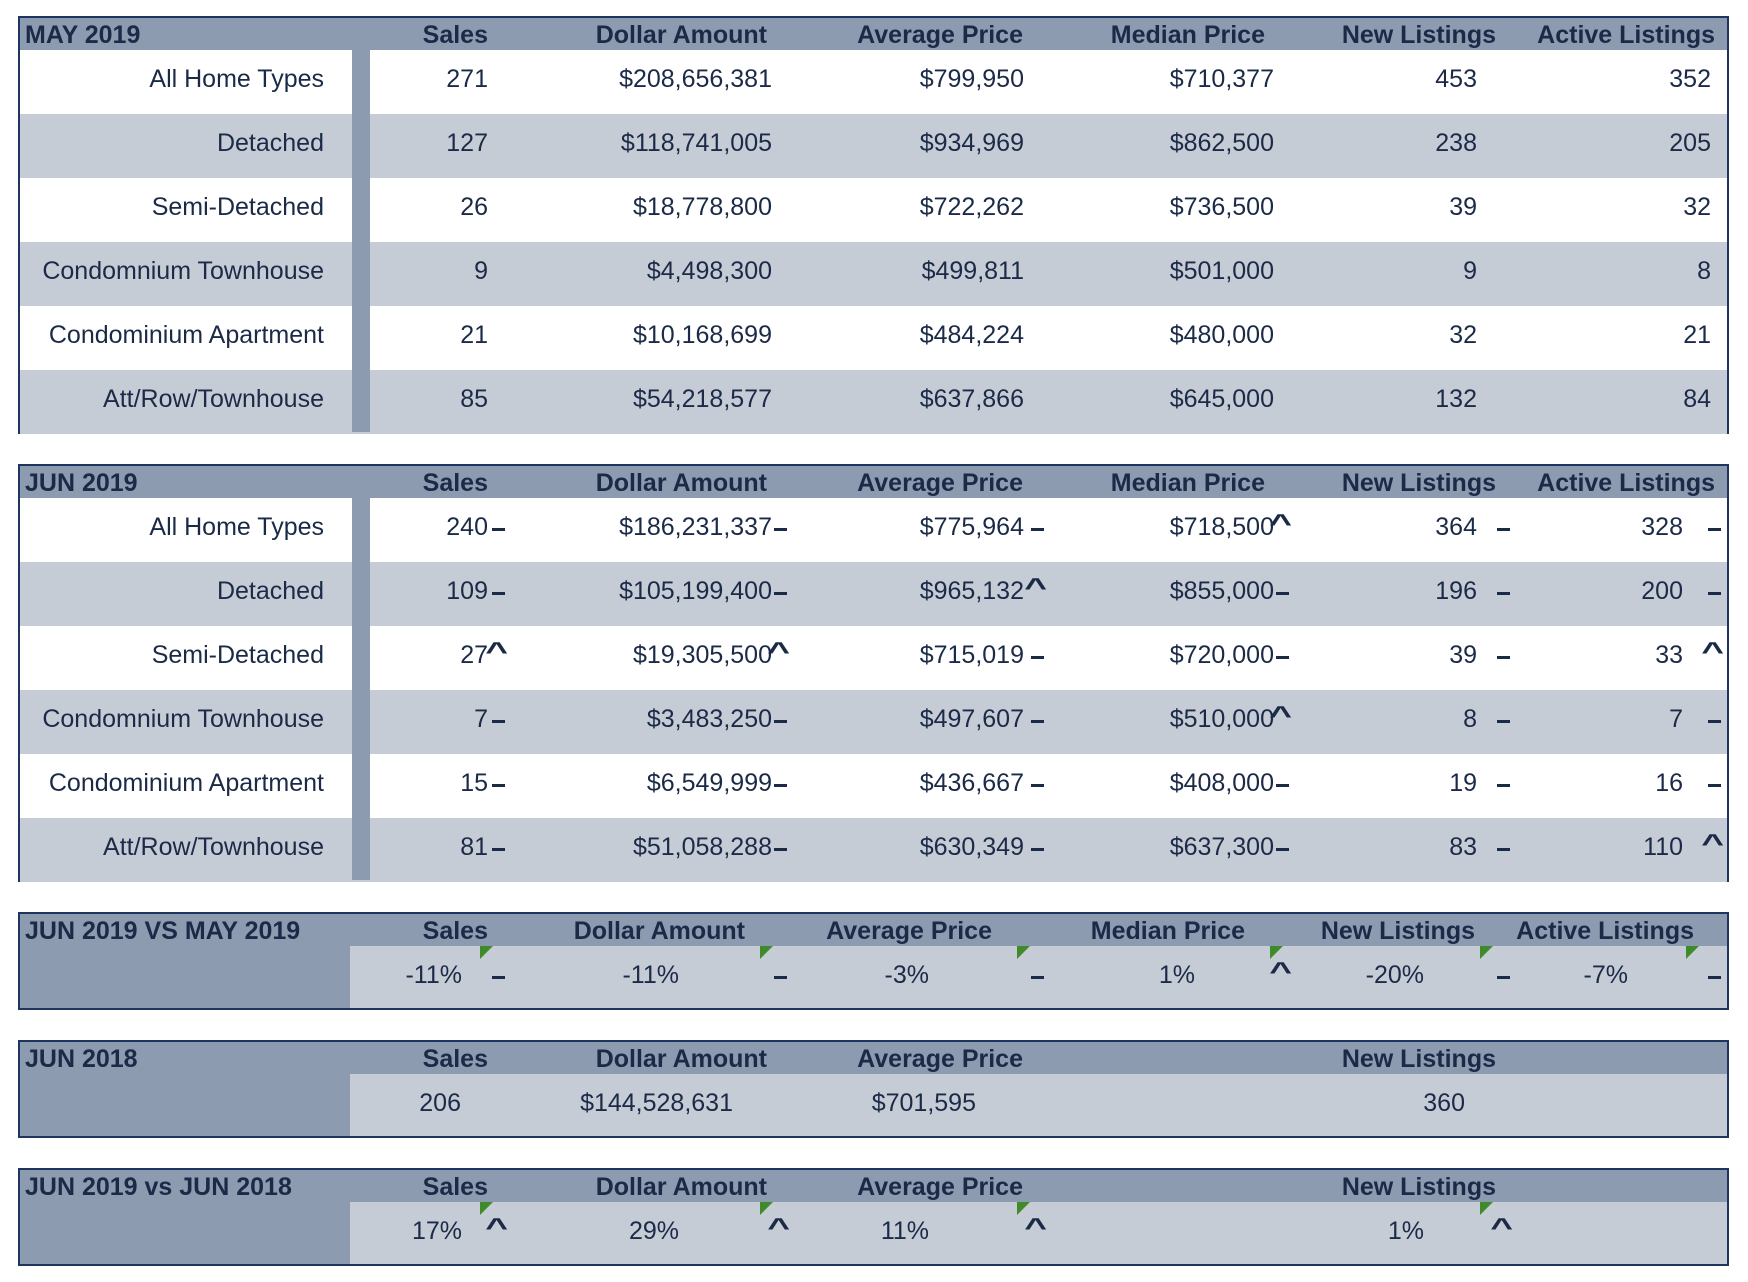 The height and width of the screenshot is (1282, 1748). Describe the element at coordinates (270, 591) in the screenshot. I see `row-label: Detached` at that location.